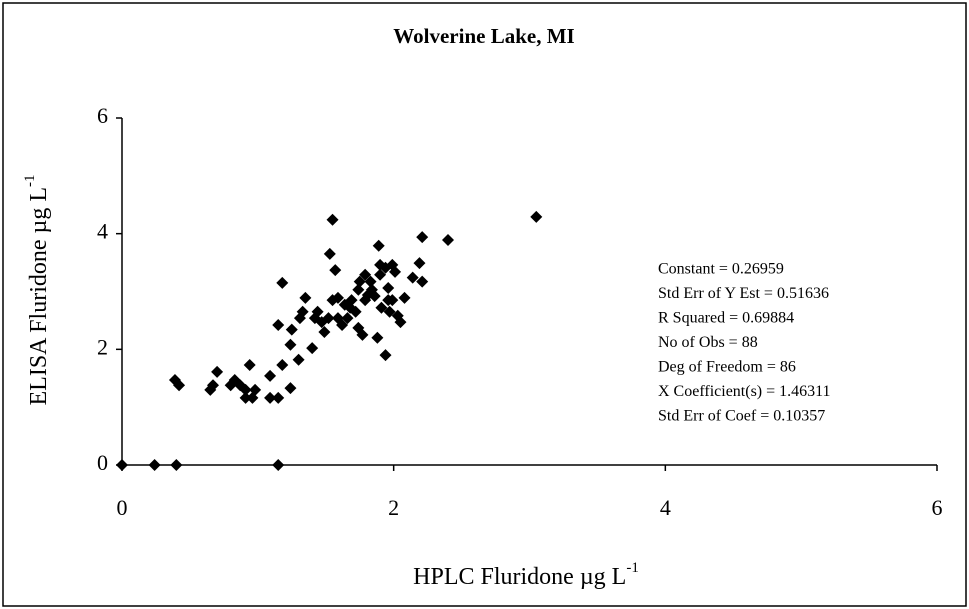 This screenshot has height=609, width=969. What do you see at coordinates (632, 568) in the screenshot?
I see `x-axis-label-sup: -1` at bounding box center [632, 568].